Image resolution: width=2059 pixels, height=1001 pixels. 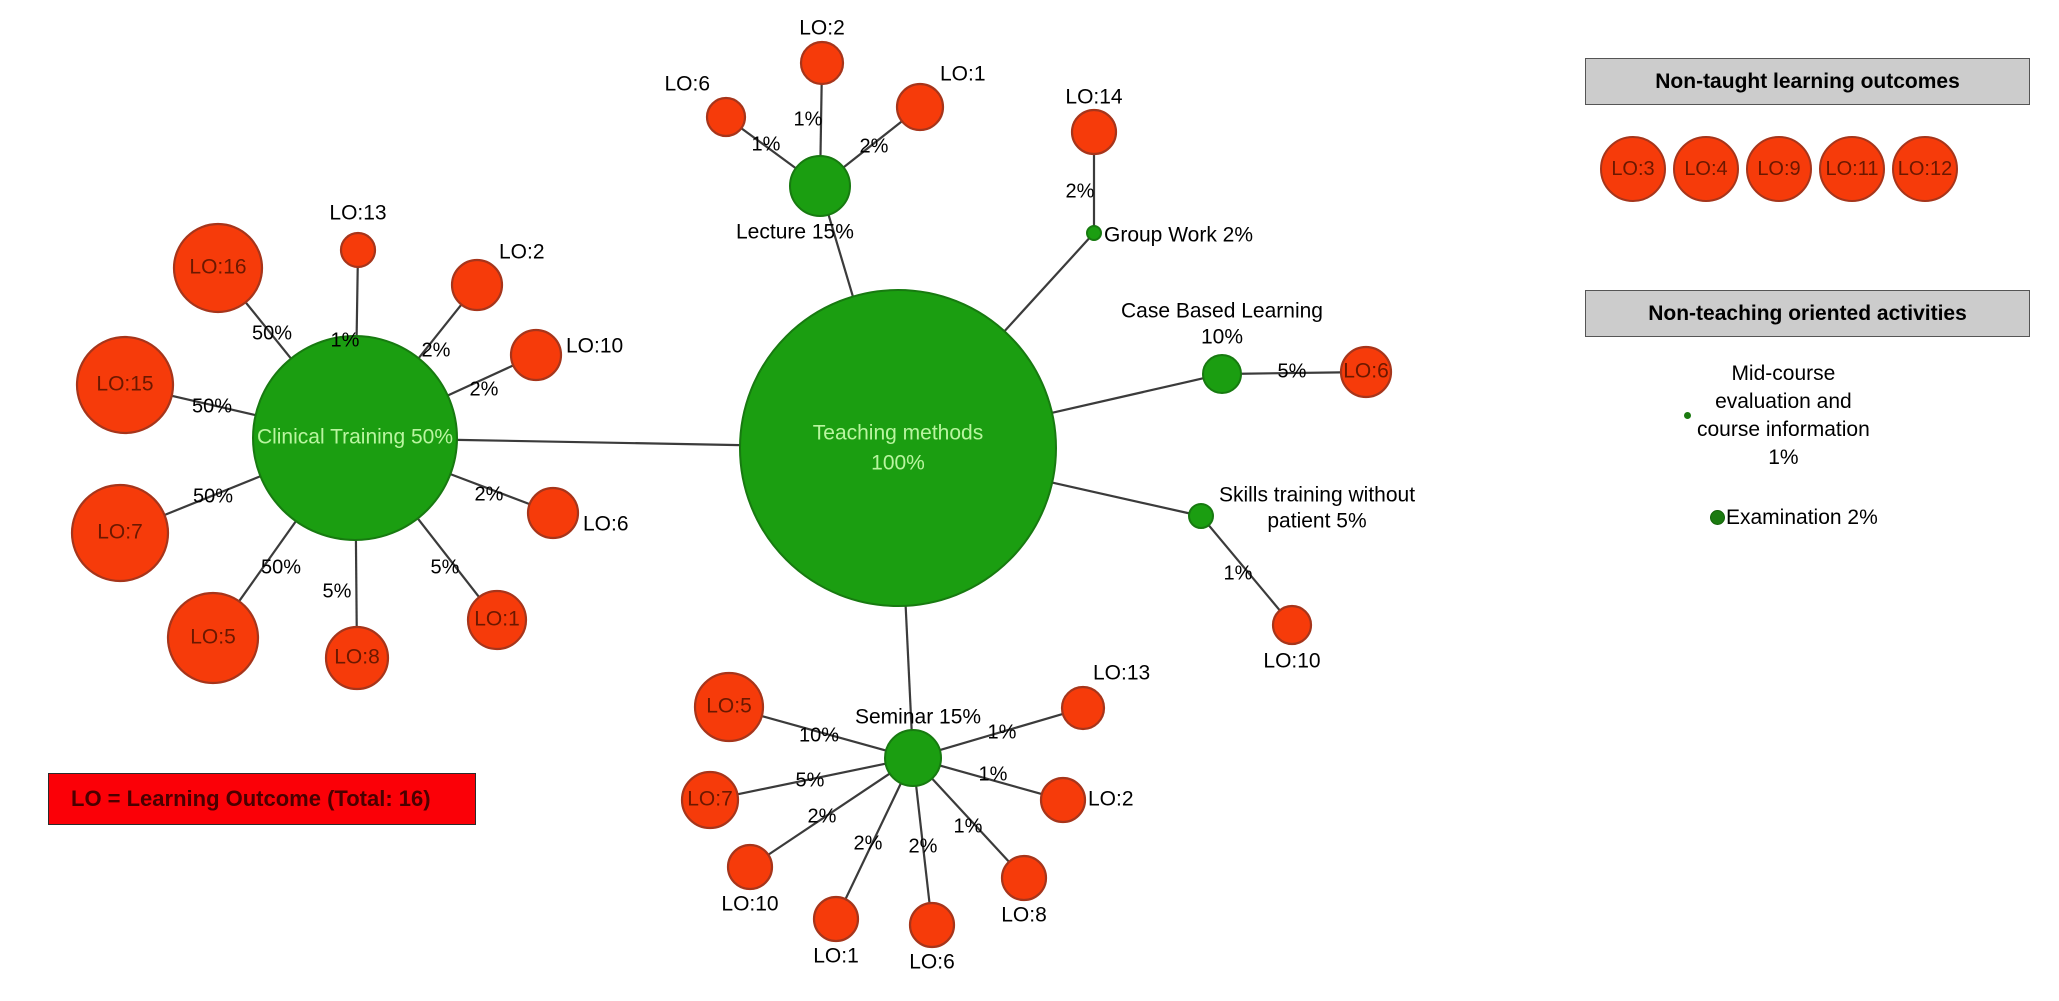 What do you see at coordinates (1802, 517) in the screenshot?
I see `non-teaching-item-examination-label: Examination 2%` at bounding box center [1802, 517].